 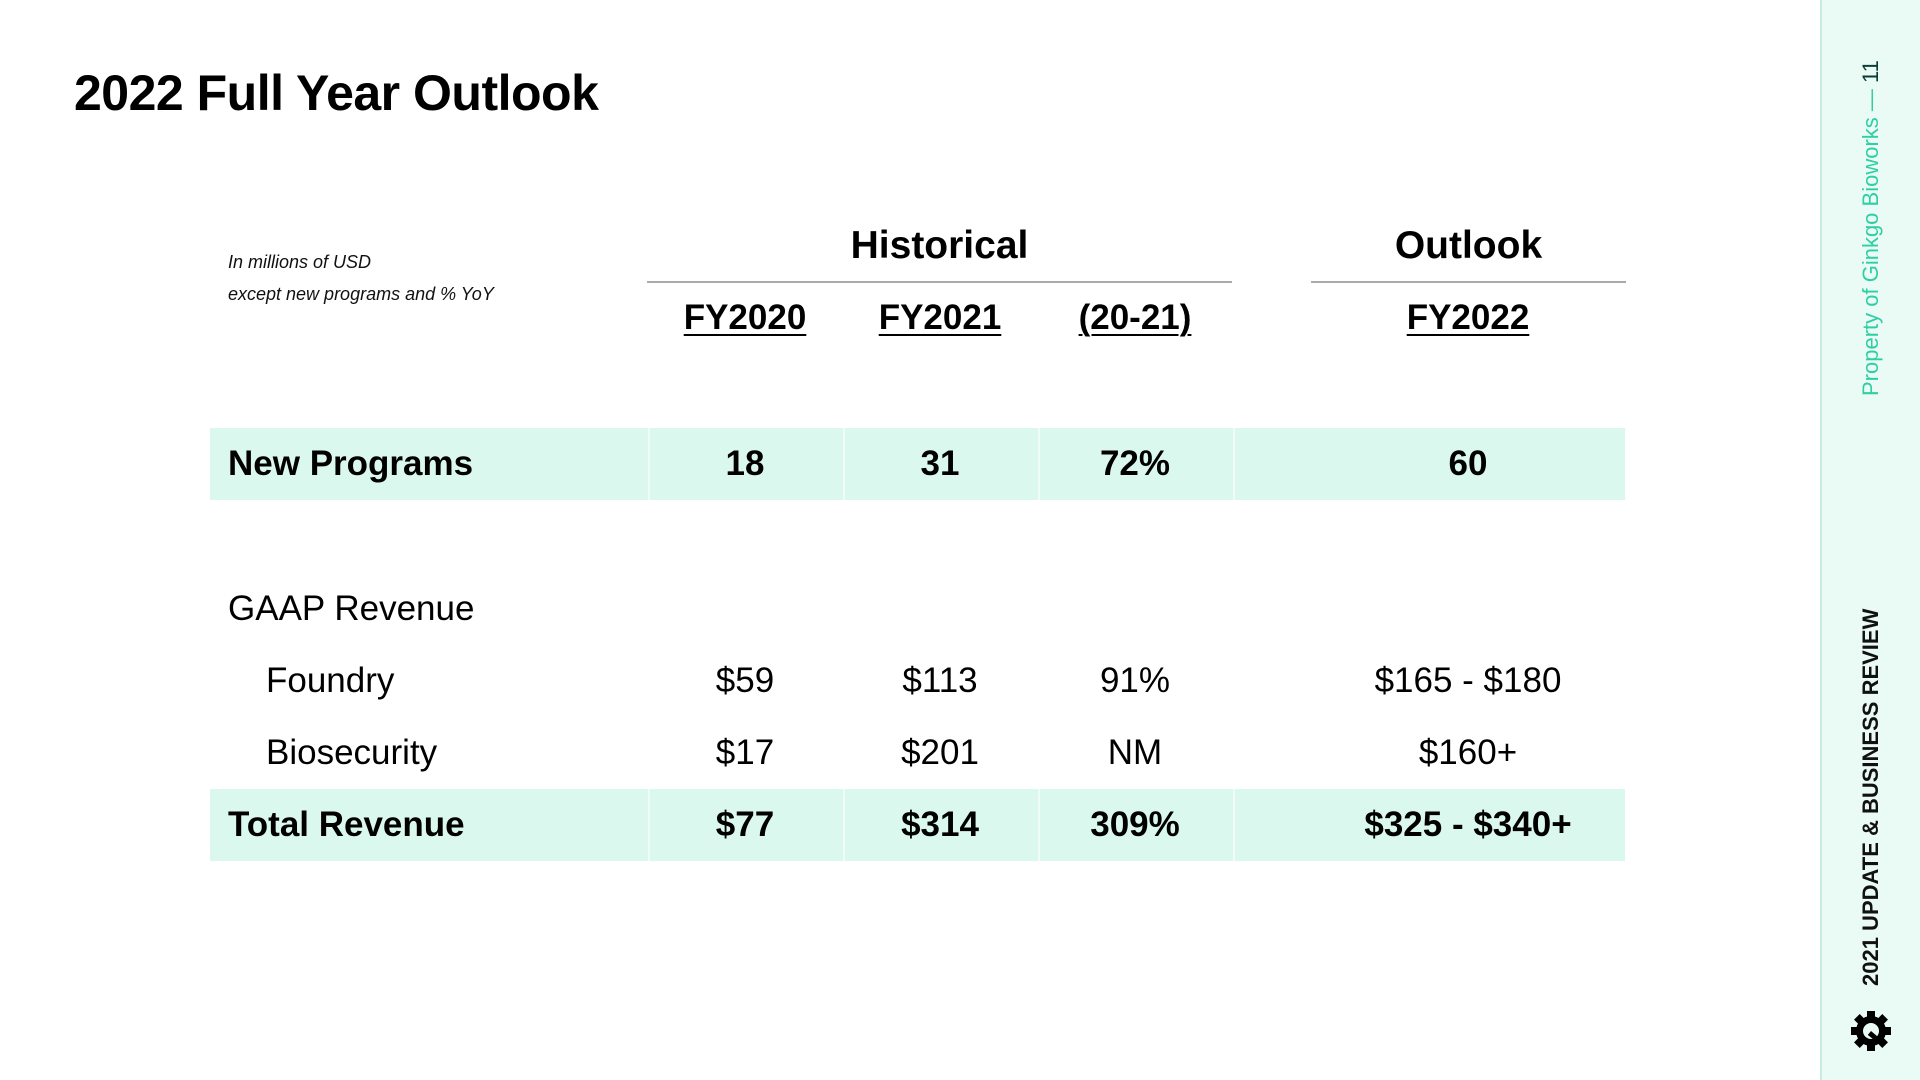 I want to click on table-cell: $325 - $340+, so click(x=1468, y=824).